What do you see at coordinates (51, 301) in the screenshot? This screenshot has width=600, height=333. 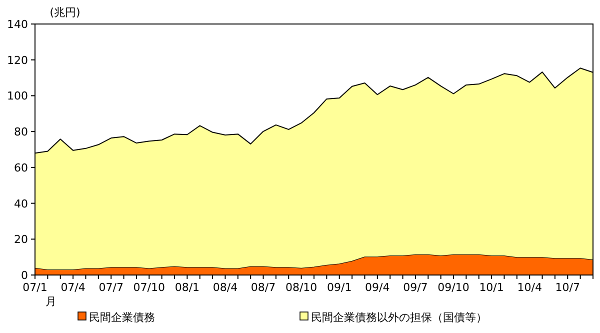 I see `x-axis-title: 月` at bounding box center [51, 301].